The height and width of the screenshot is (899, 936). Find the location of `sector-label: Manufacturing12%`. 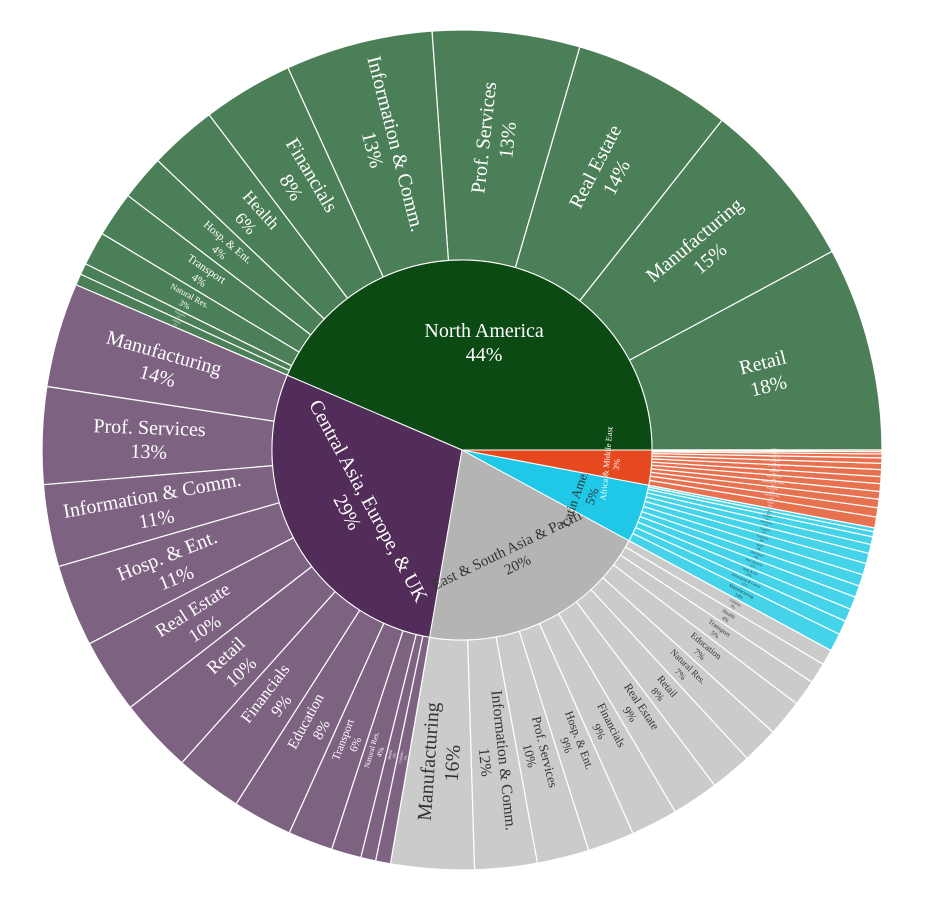

sector-label: Manufacturing12% is located at coordinates (772, 497).